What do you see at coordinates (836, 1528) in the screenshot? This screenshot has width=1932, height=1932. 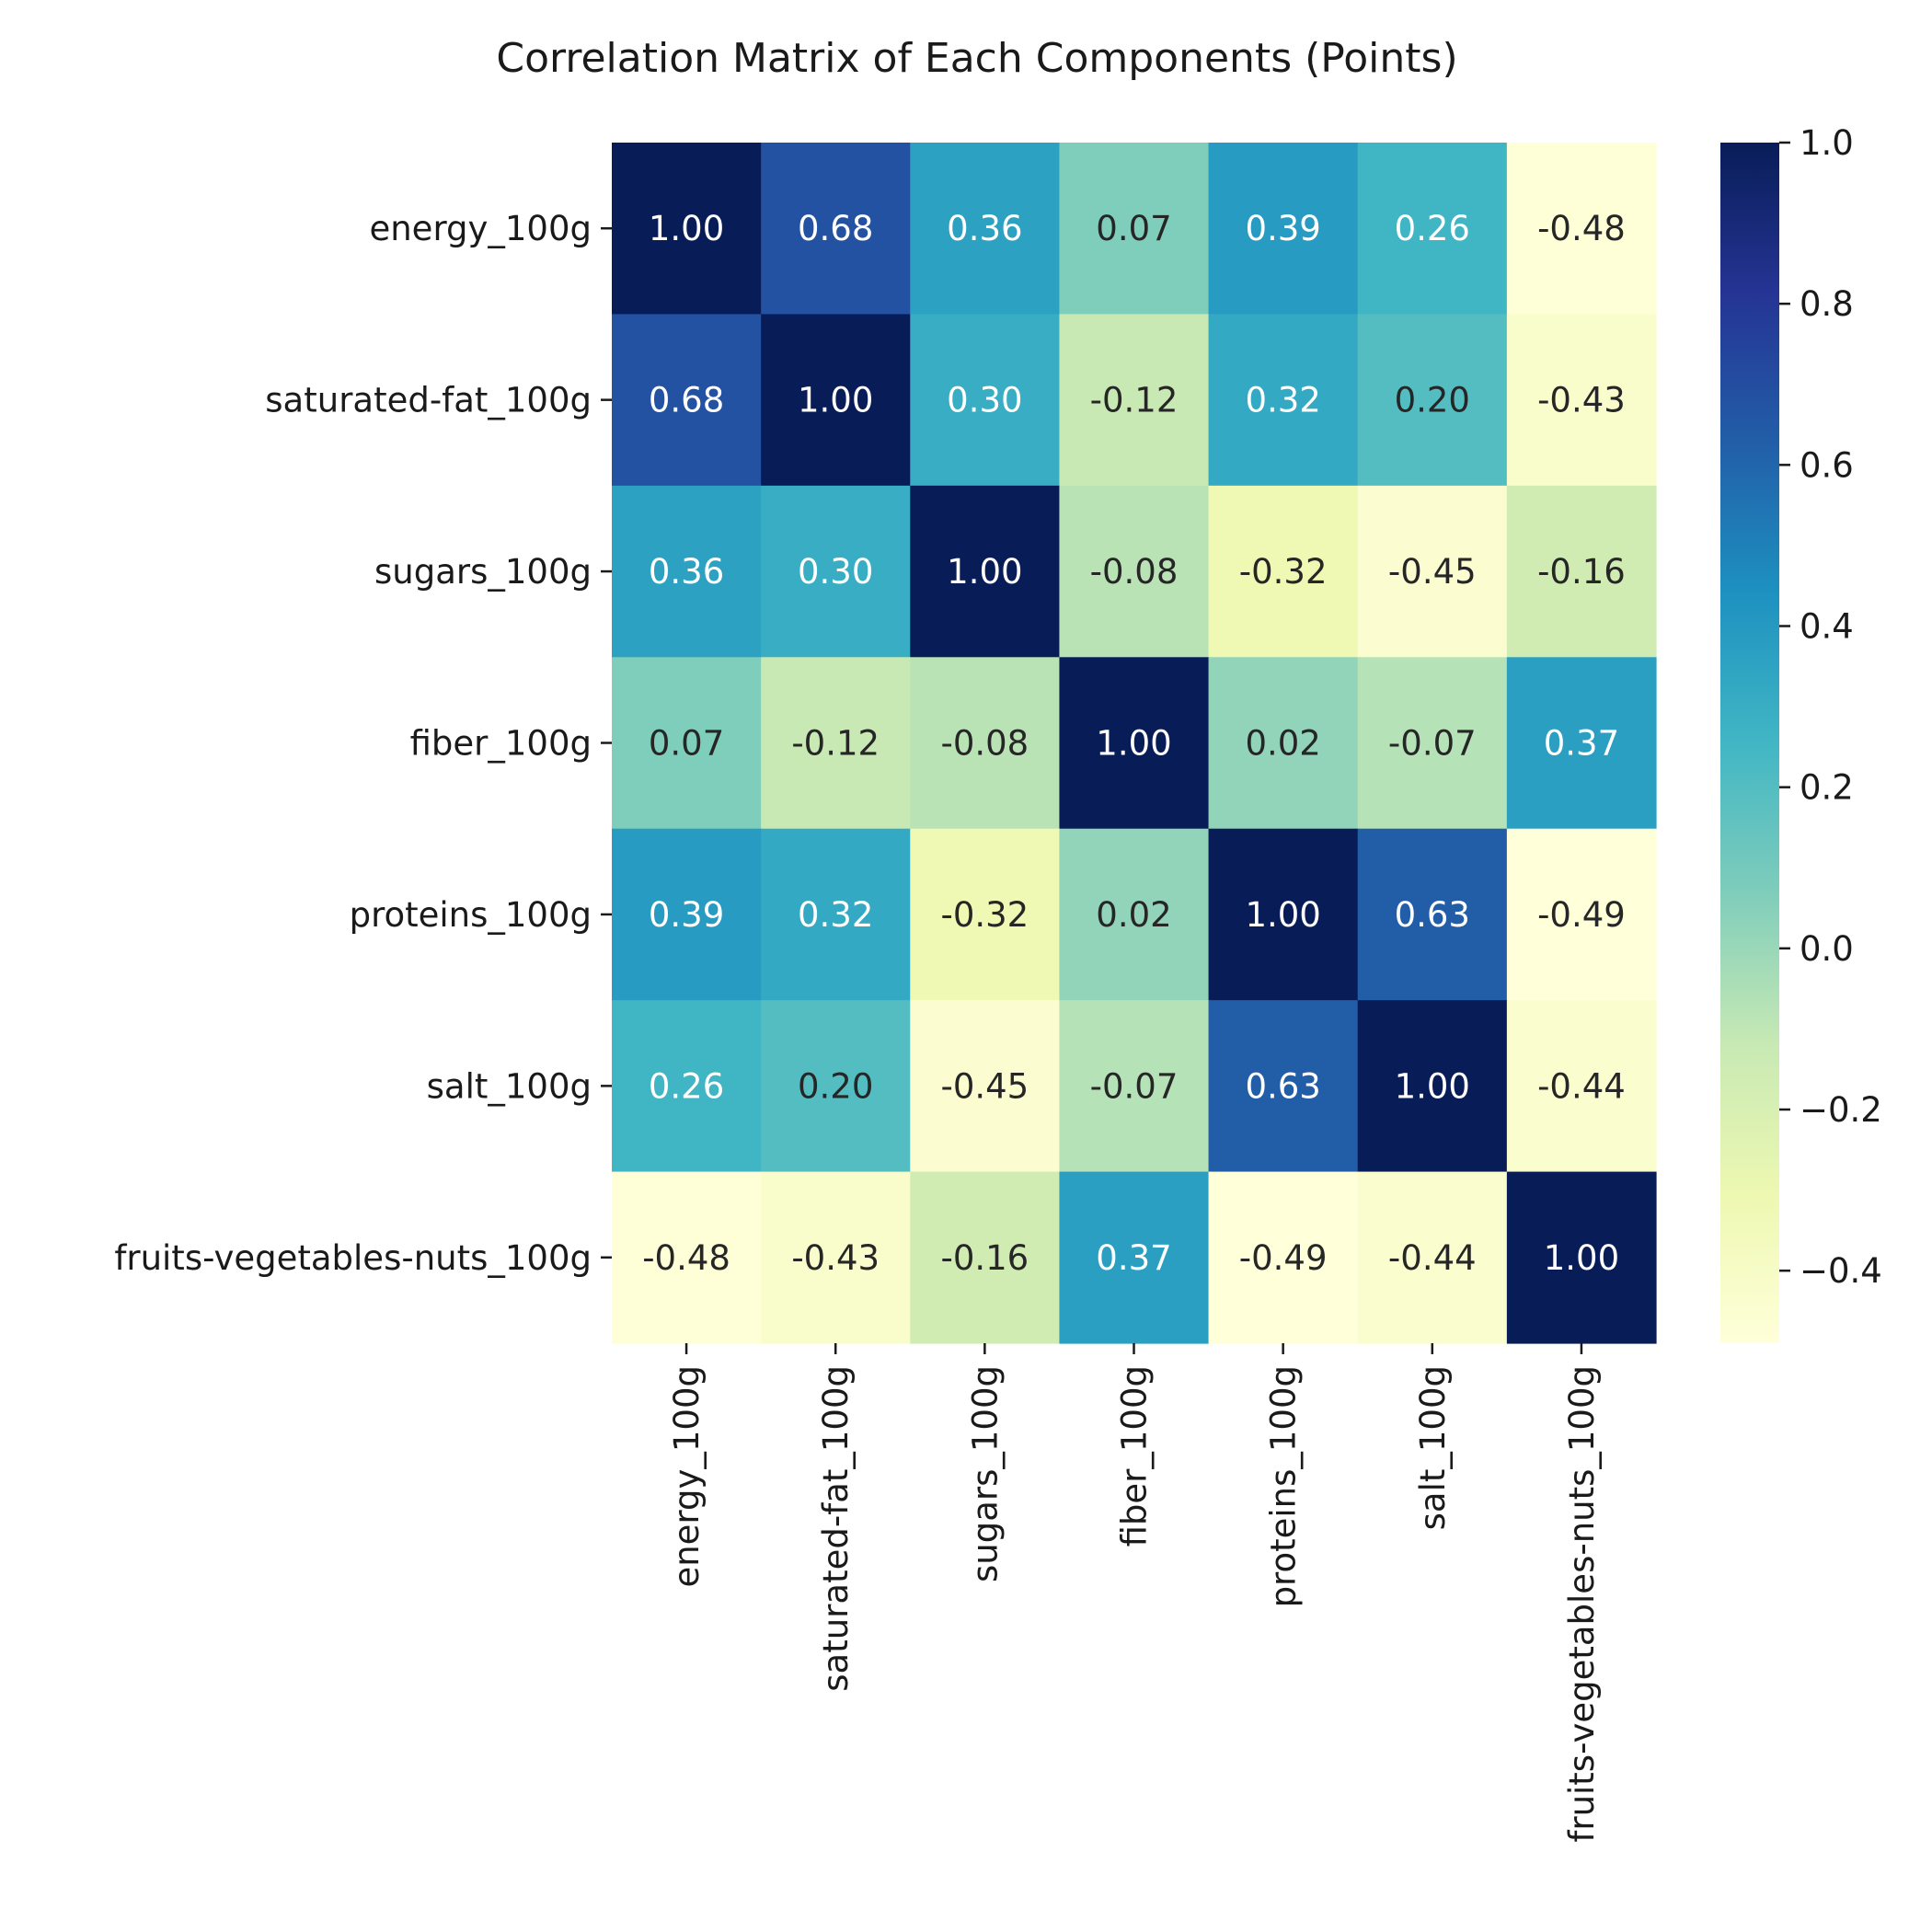 I see `x-tick-label: saturated-fat_100g` at bounding box center [836, 1528].